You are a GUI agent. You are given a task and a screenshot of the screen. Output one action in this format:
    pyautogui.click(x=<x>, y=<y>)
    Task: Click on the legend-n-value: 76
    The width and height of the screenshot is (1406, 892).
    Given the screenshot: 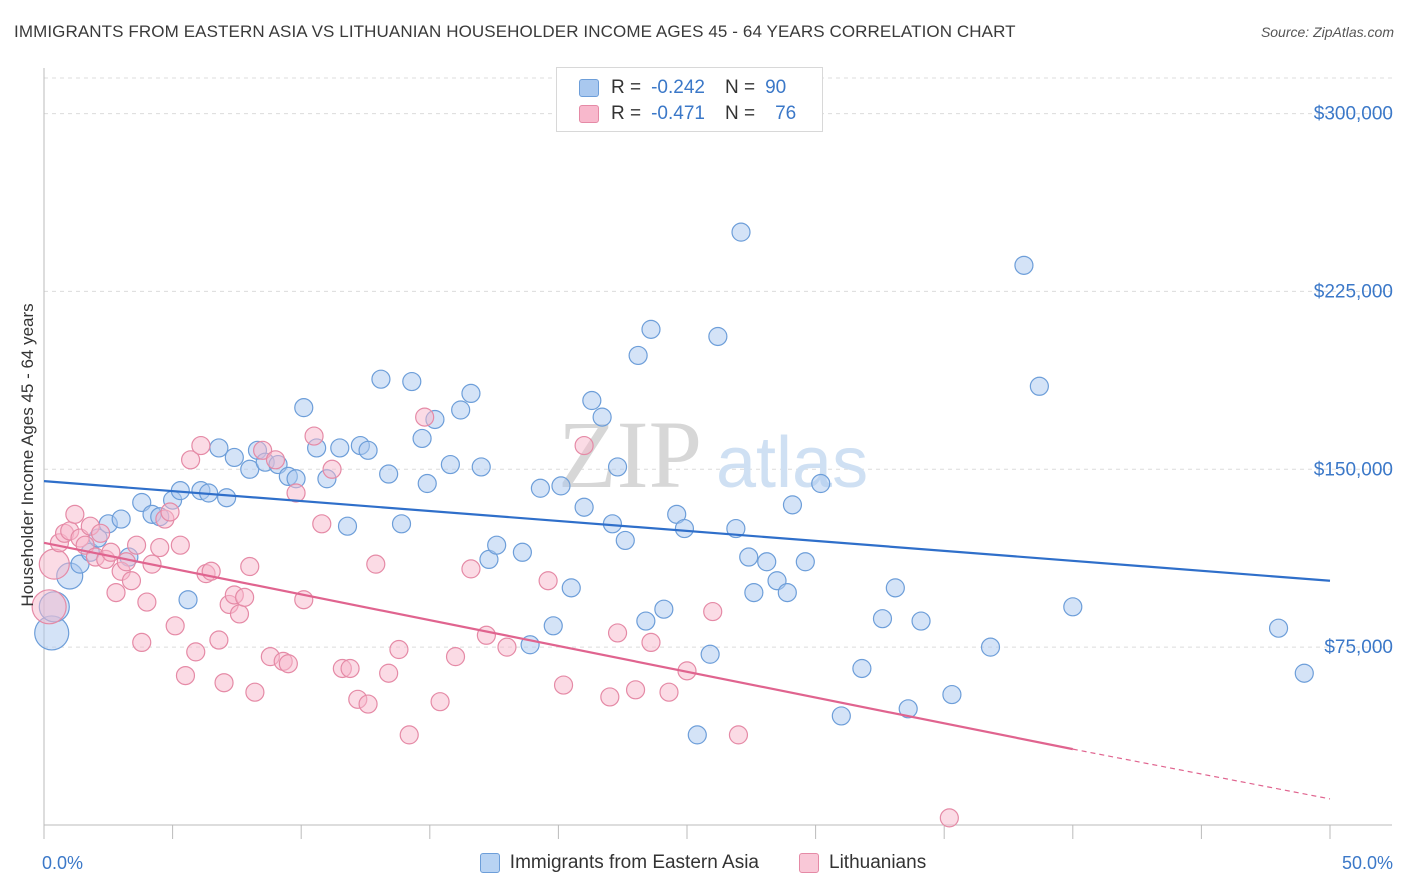 What is the action you would take?
    pyautogui.click(x=786, y=113)
    